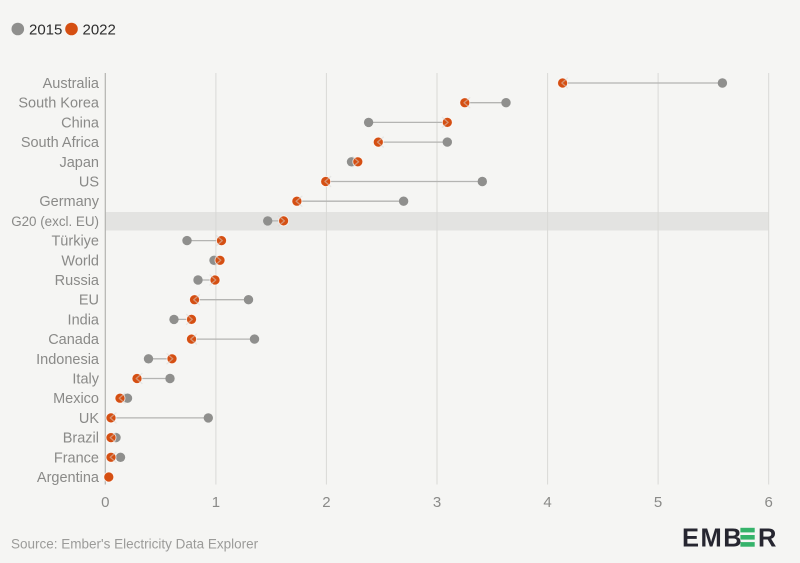 The image size is (800, 563). What do you see at coordinates (658, 502) in the screenshot?
I see `svg-text: 5` at bounding box center [658, 502].